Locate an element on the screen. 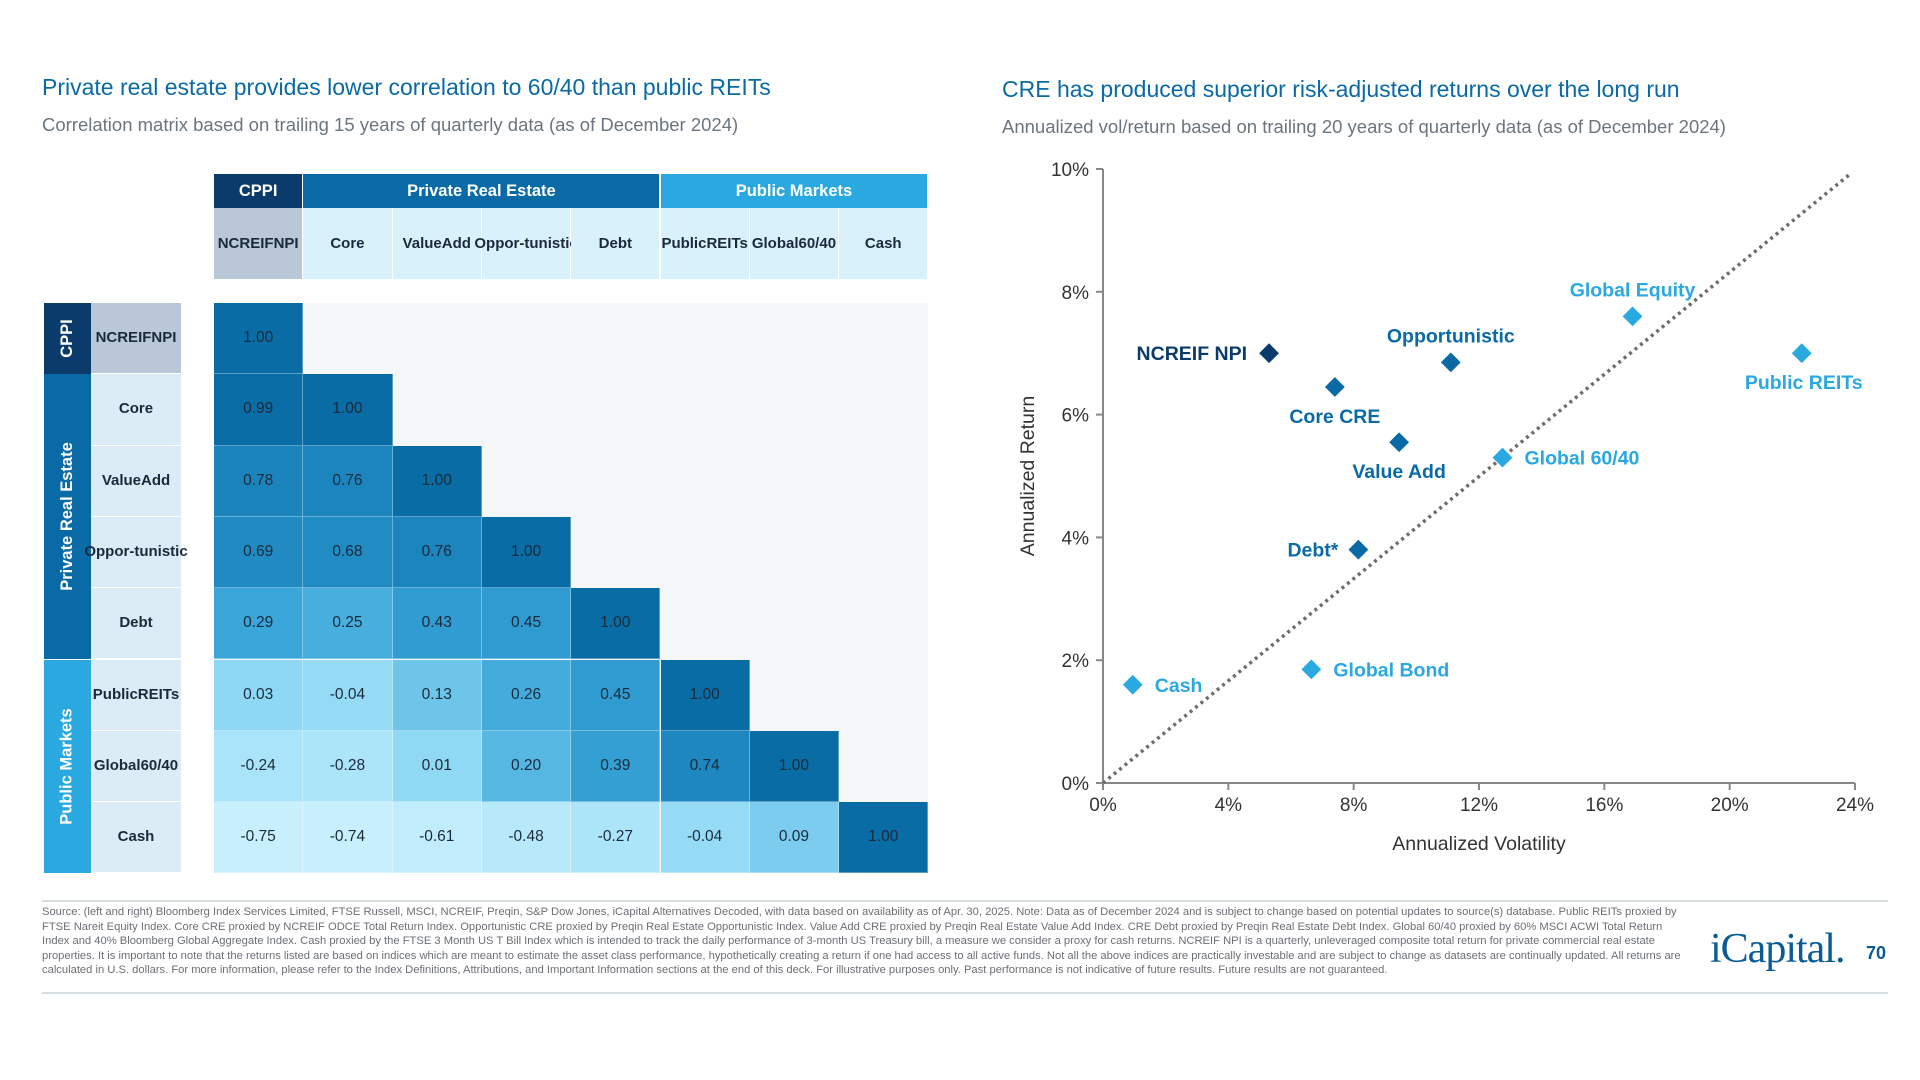 The width and height of the screenshot is (1920, 1080). column-header: Public REITs is located at coordinates (704, 243).